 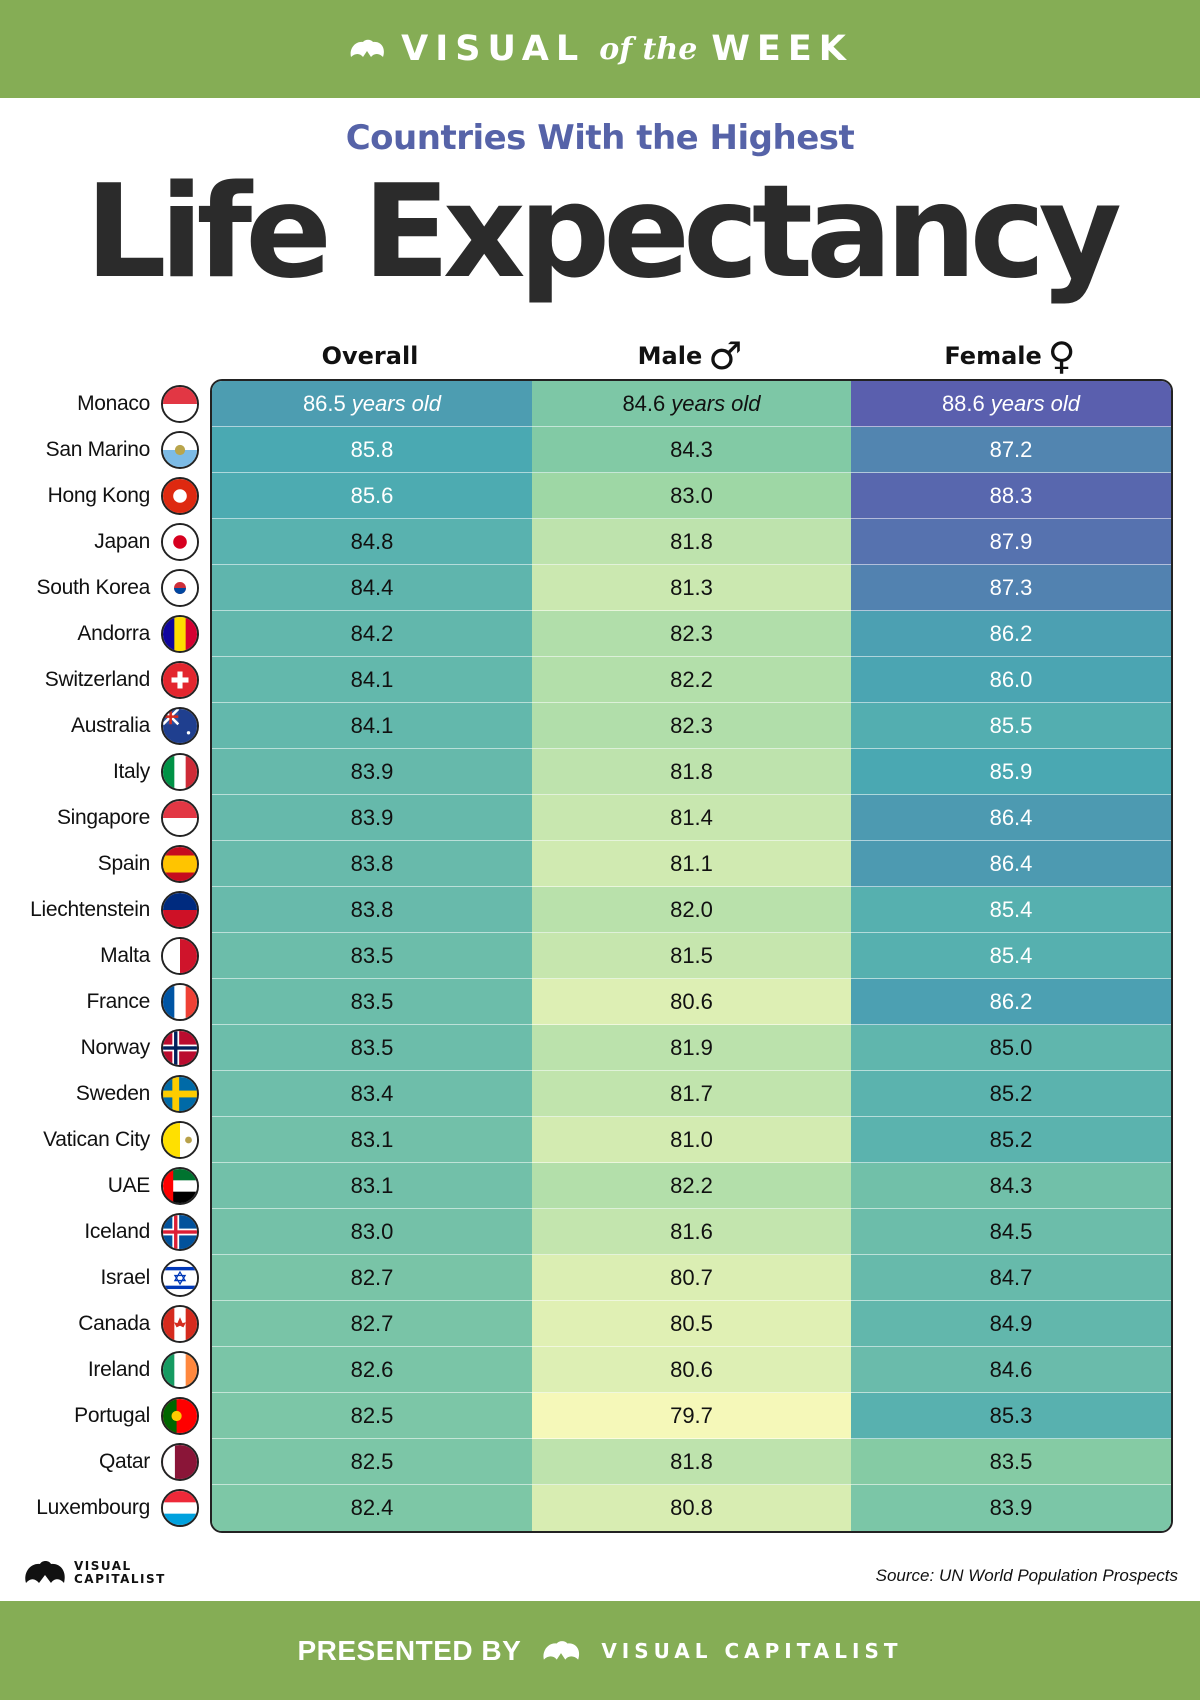 What do you see at coordinates (118, 1001) in the screenshot?
I see `country-label: France` at bounding box center [118, 1001].